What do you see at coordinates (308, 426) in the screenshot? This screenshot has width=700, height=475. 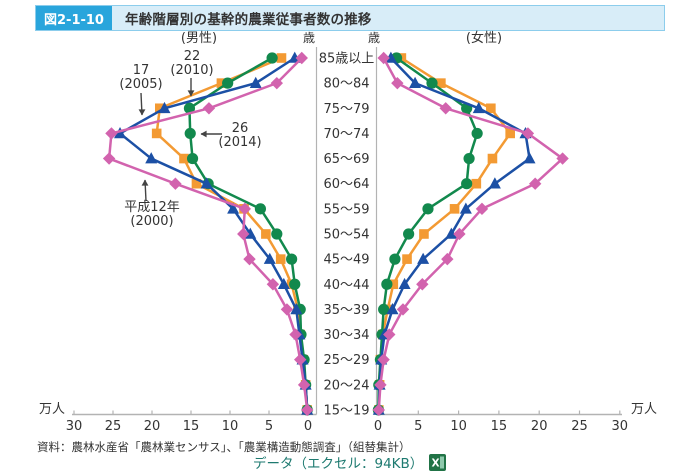 I see `male-axis-tick: 0` at bounding box center [308, 426].